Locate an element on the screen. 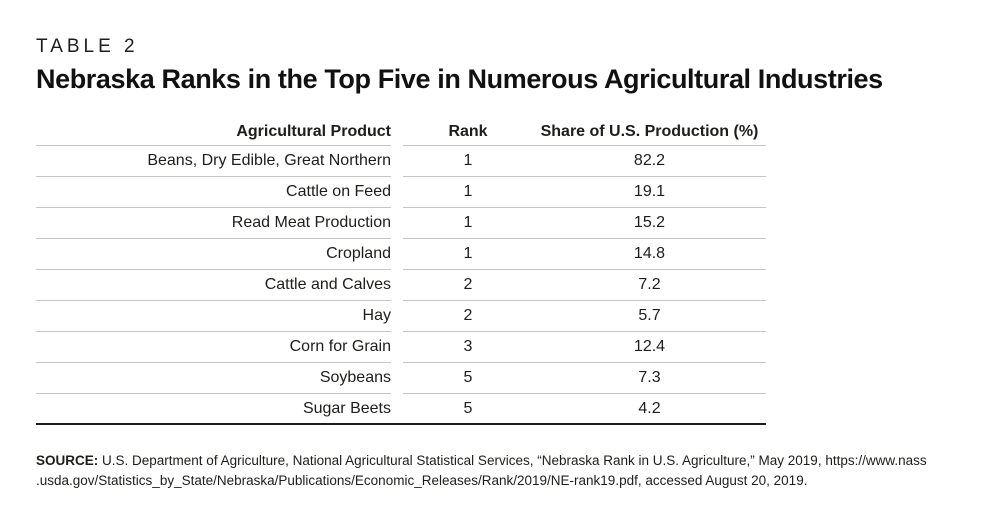  table-row: Soybeans 5 7.3 is located at coordinates (401, 378).